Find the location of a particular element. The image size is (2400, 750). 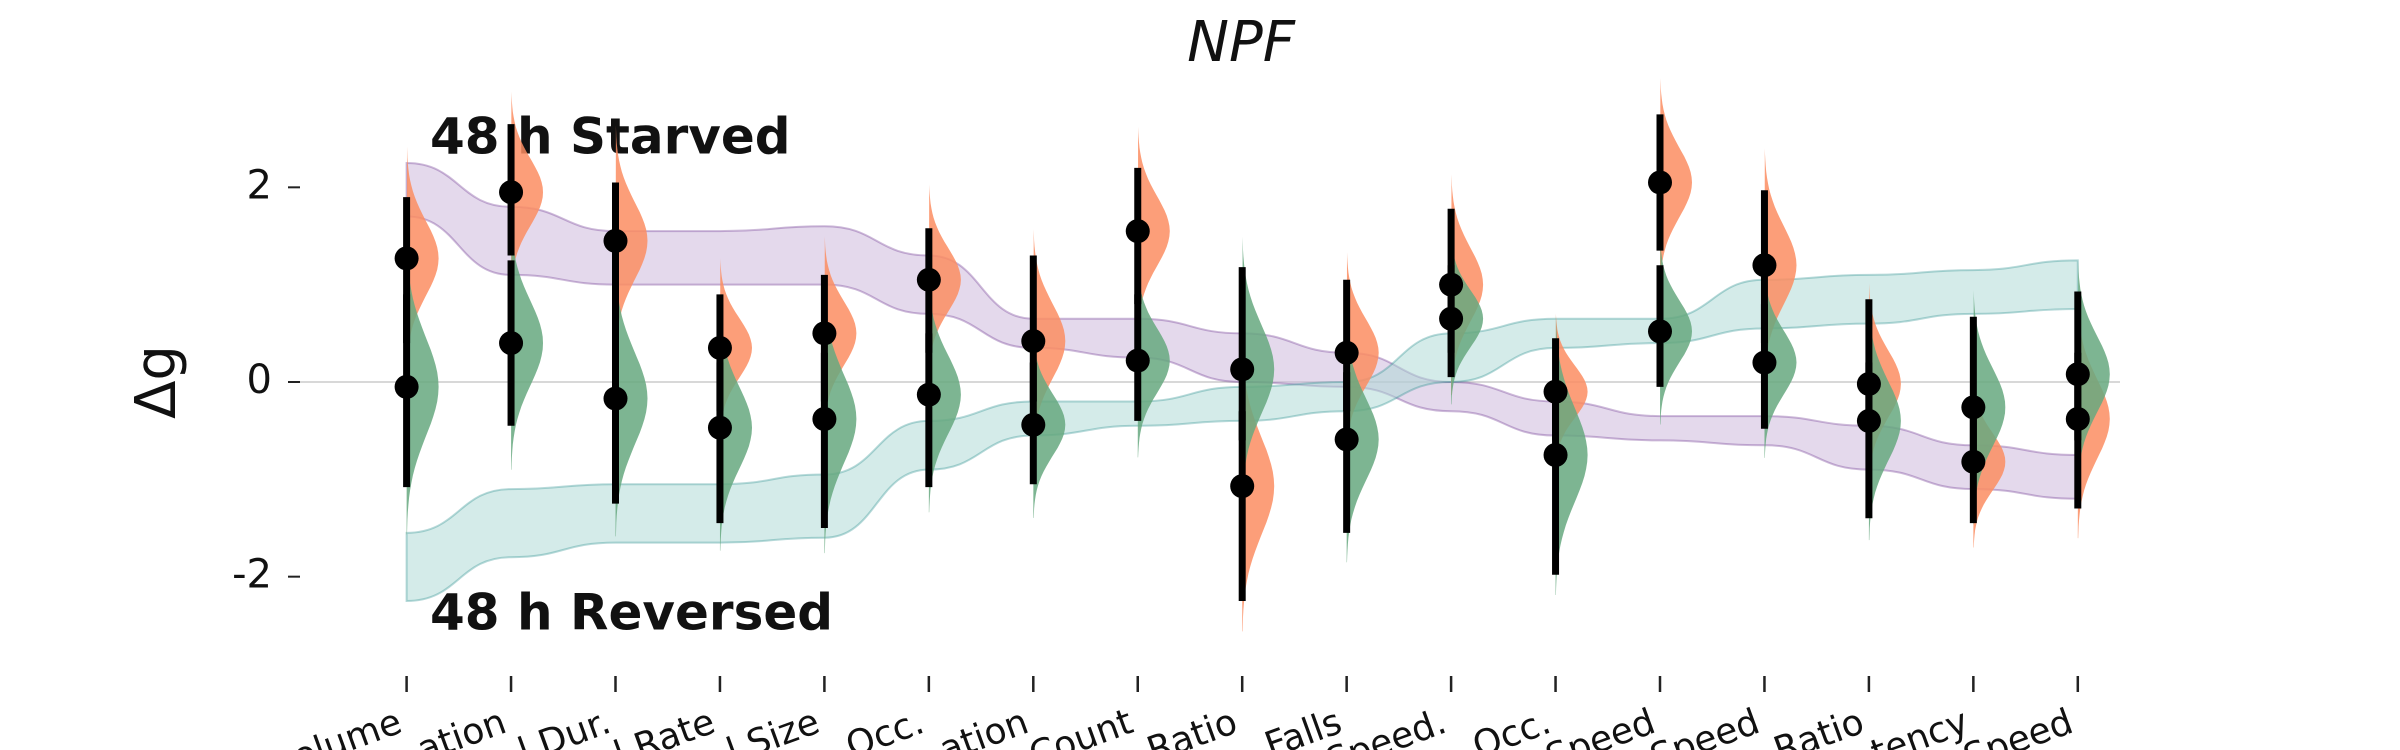

y-tick-label: -2 is located at coordinates (252, 575).